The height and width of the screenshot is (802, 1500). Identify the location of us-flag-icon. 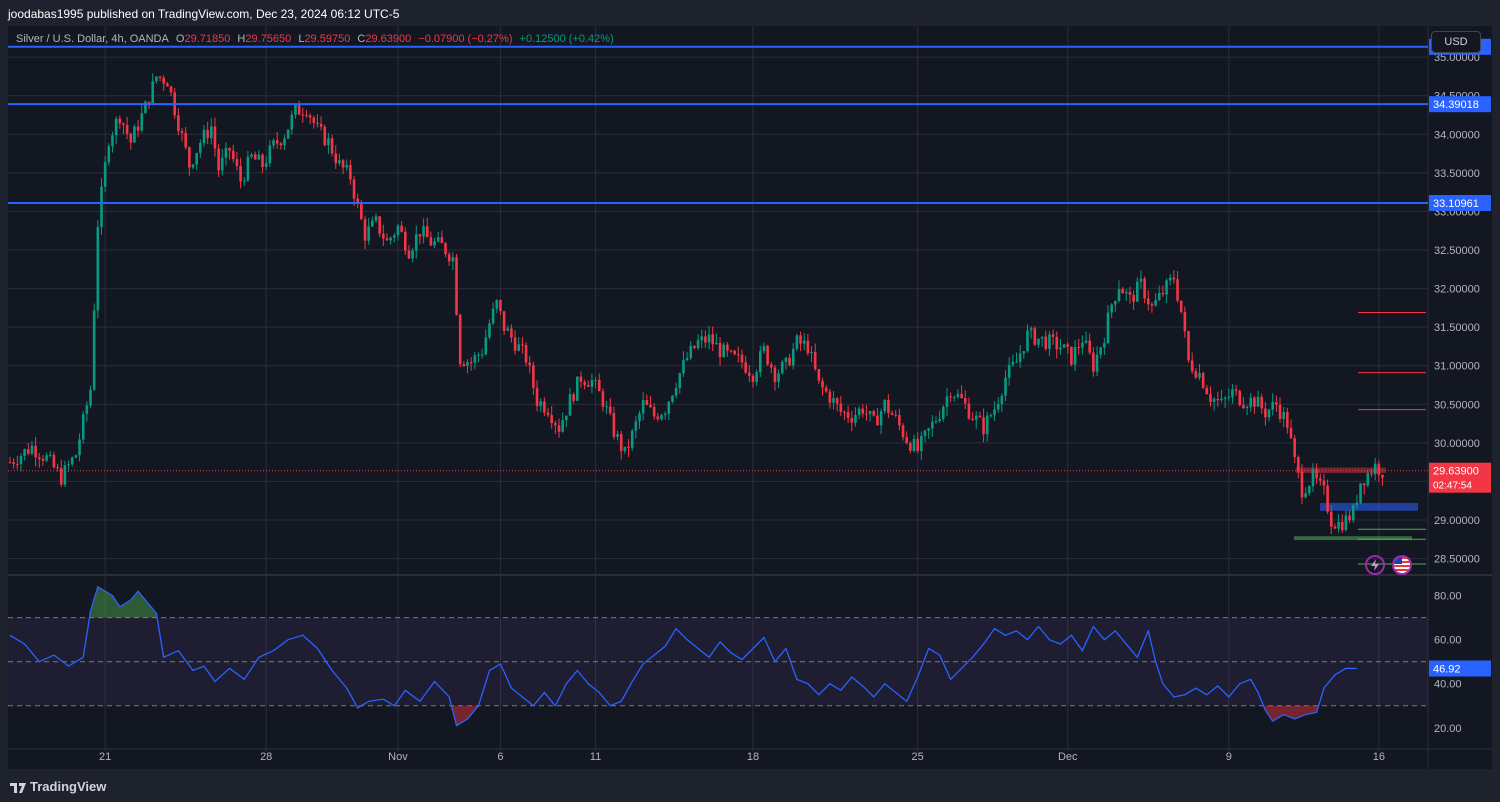
(1402, 565).